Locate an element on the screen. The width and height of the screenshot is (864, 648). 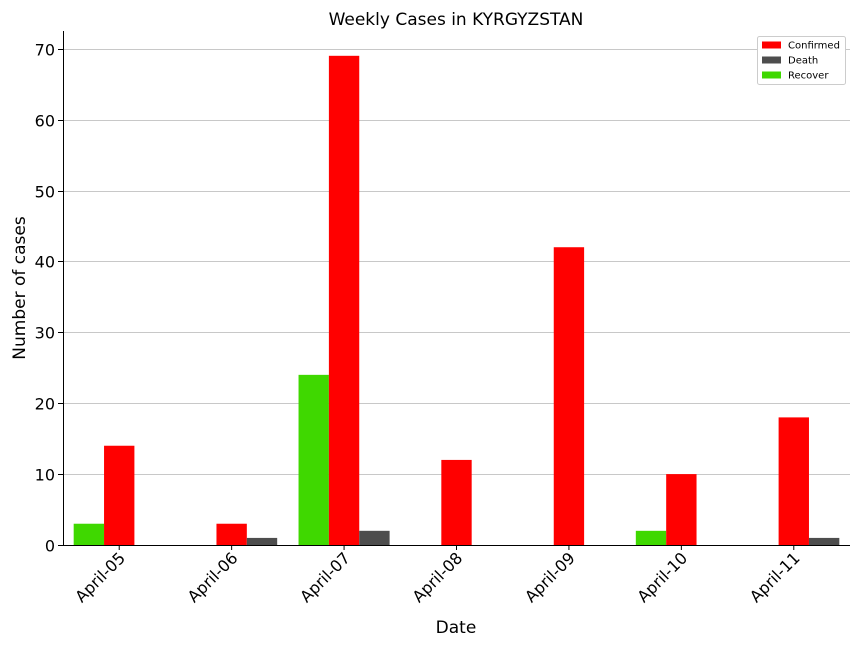
y-tick-label: 50 is located at coordinates (45, 192).